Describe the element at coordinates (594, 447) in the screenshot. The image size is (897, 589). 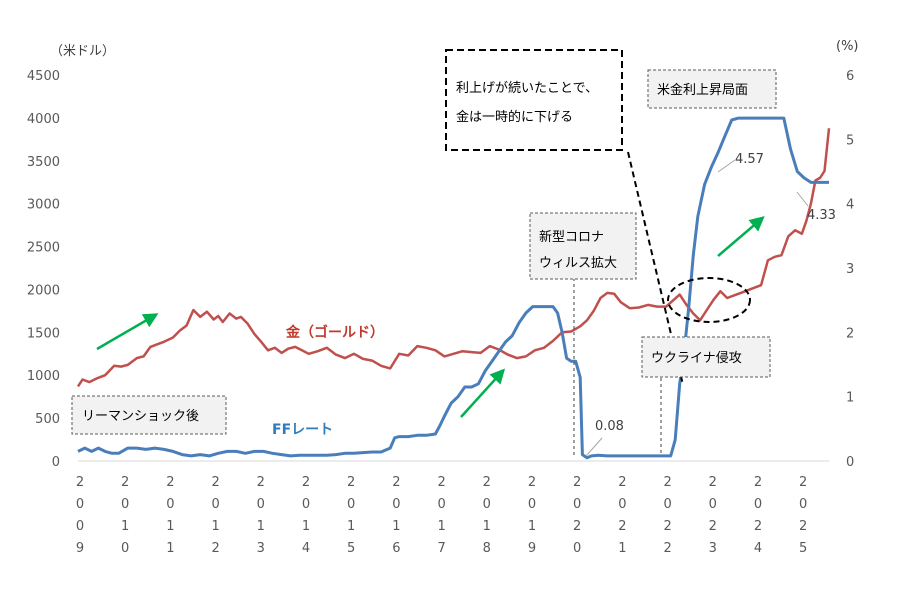
I see `val-008-leader` at that location.